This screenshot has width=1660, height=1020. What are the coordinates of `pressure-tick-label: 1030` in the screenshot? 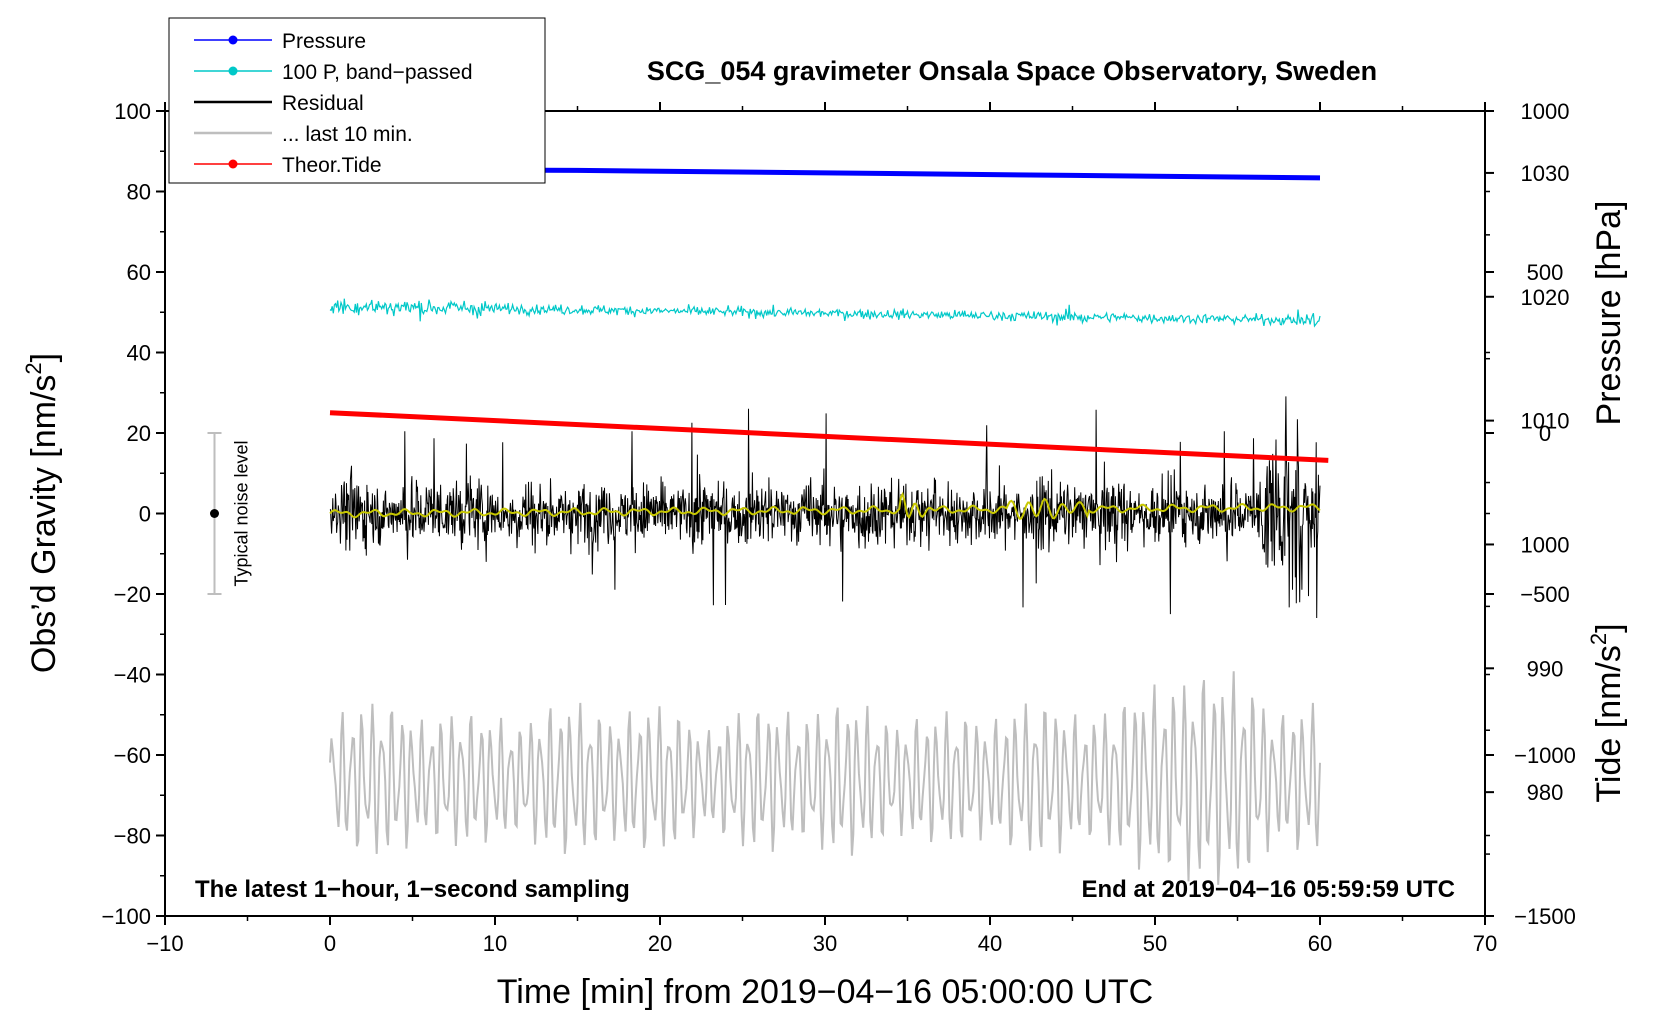 It's located at (1545, 173).